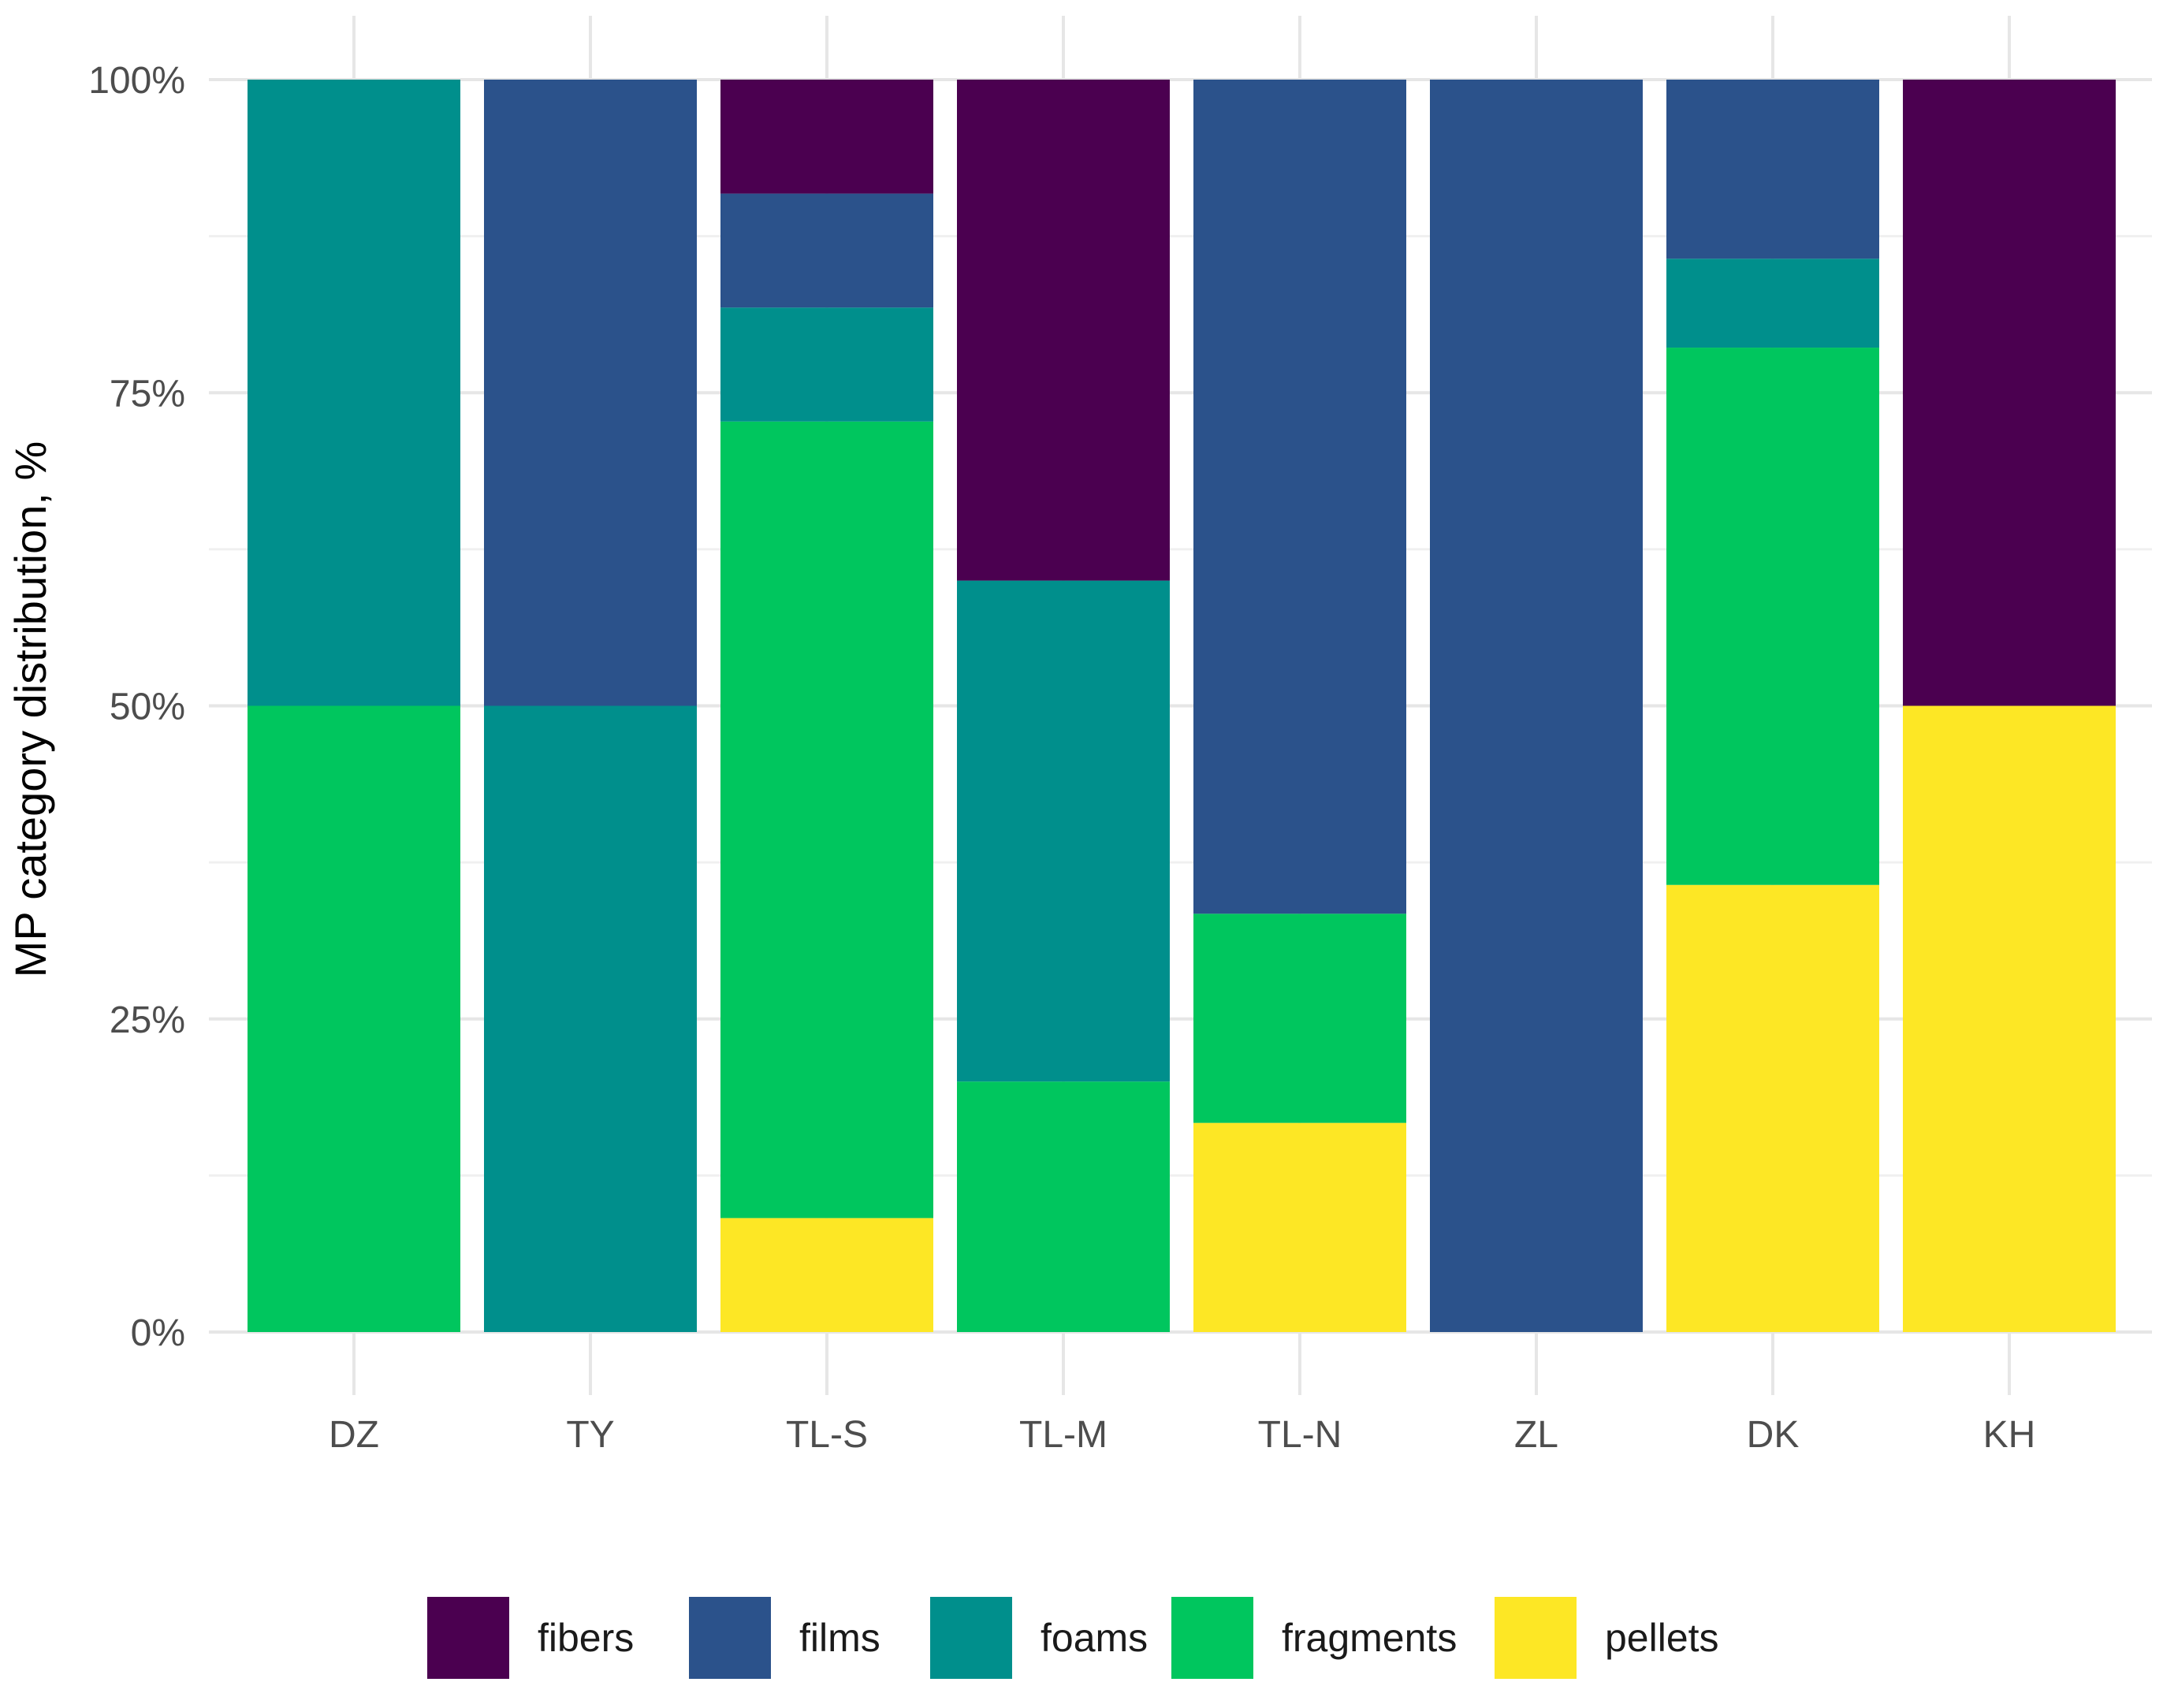  I want to click on legend-label-films: films, so click(839, 1638).